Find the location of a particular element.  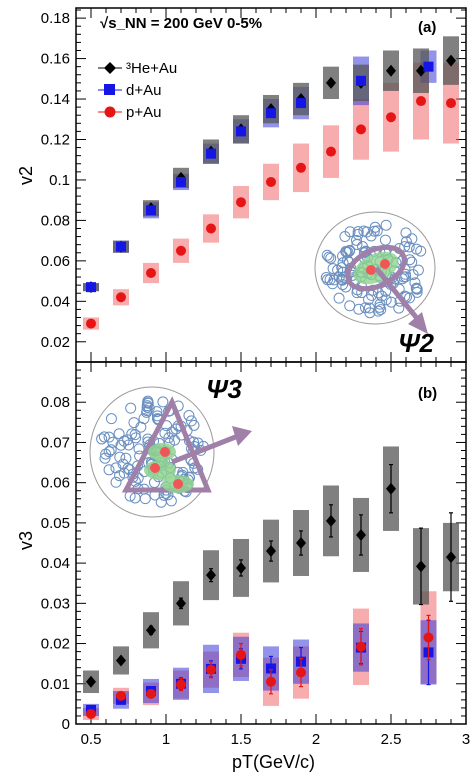

legend-entry-he: ³He+Au is located at coordinates (137, 68).